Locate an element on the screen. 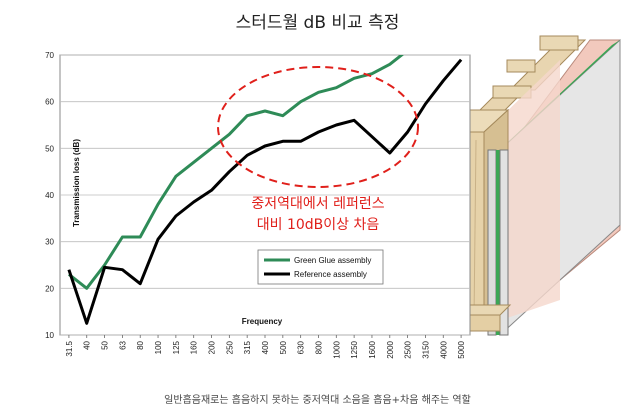 The height and width of the screenshot is (412, 635). annotation-line-2: 대비 10dB이상 차음 is located at coordinates (318, 225).